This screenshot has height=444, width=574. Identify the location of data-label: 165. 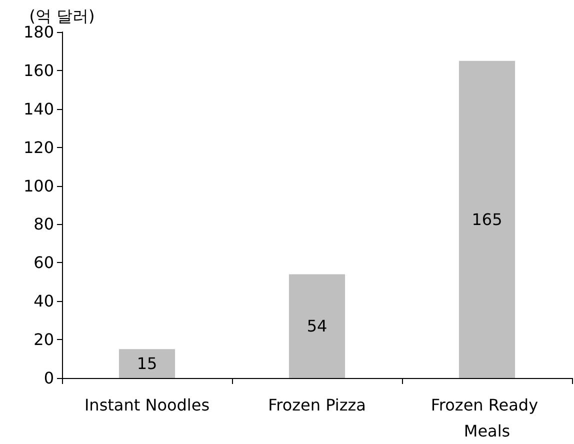
(487, 219).